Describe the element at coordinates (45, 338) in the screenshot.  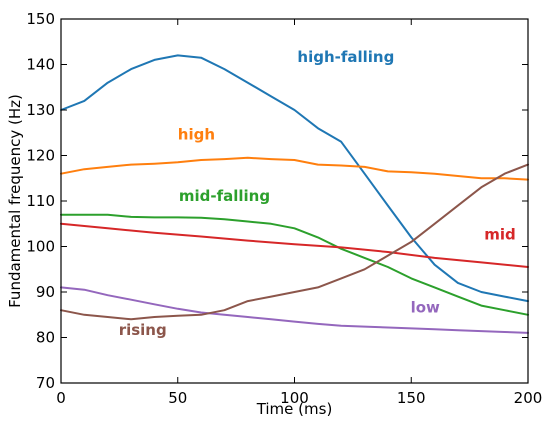
I see `y-tick-label: 80` at that location.